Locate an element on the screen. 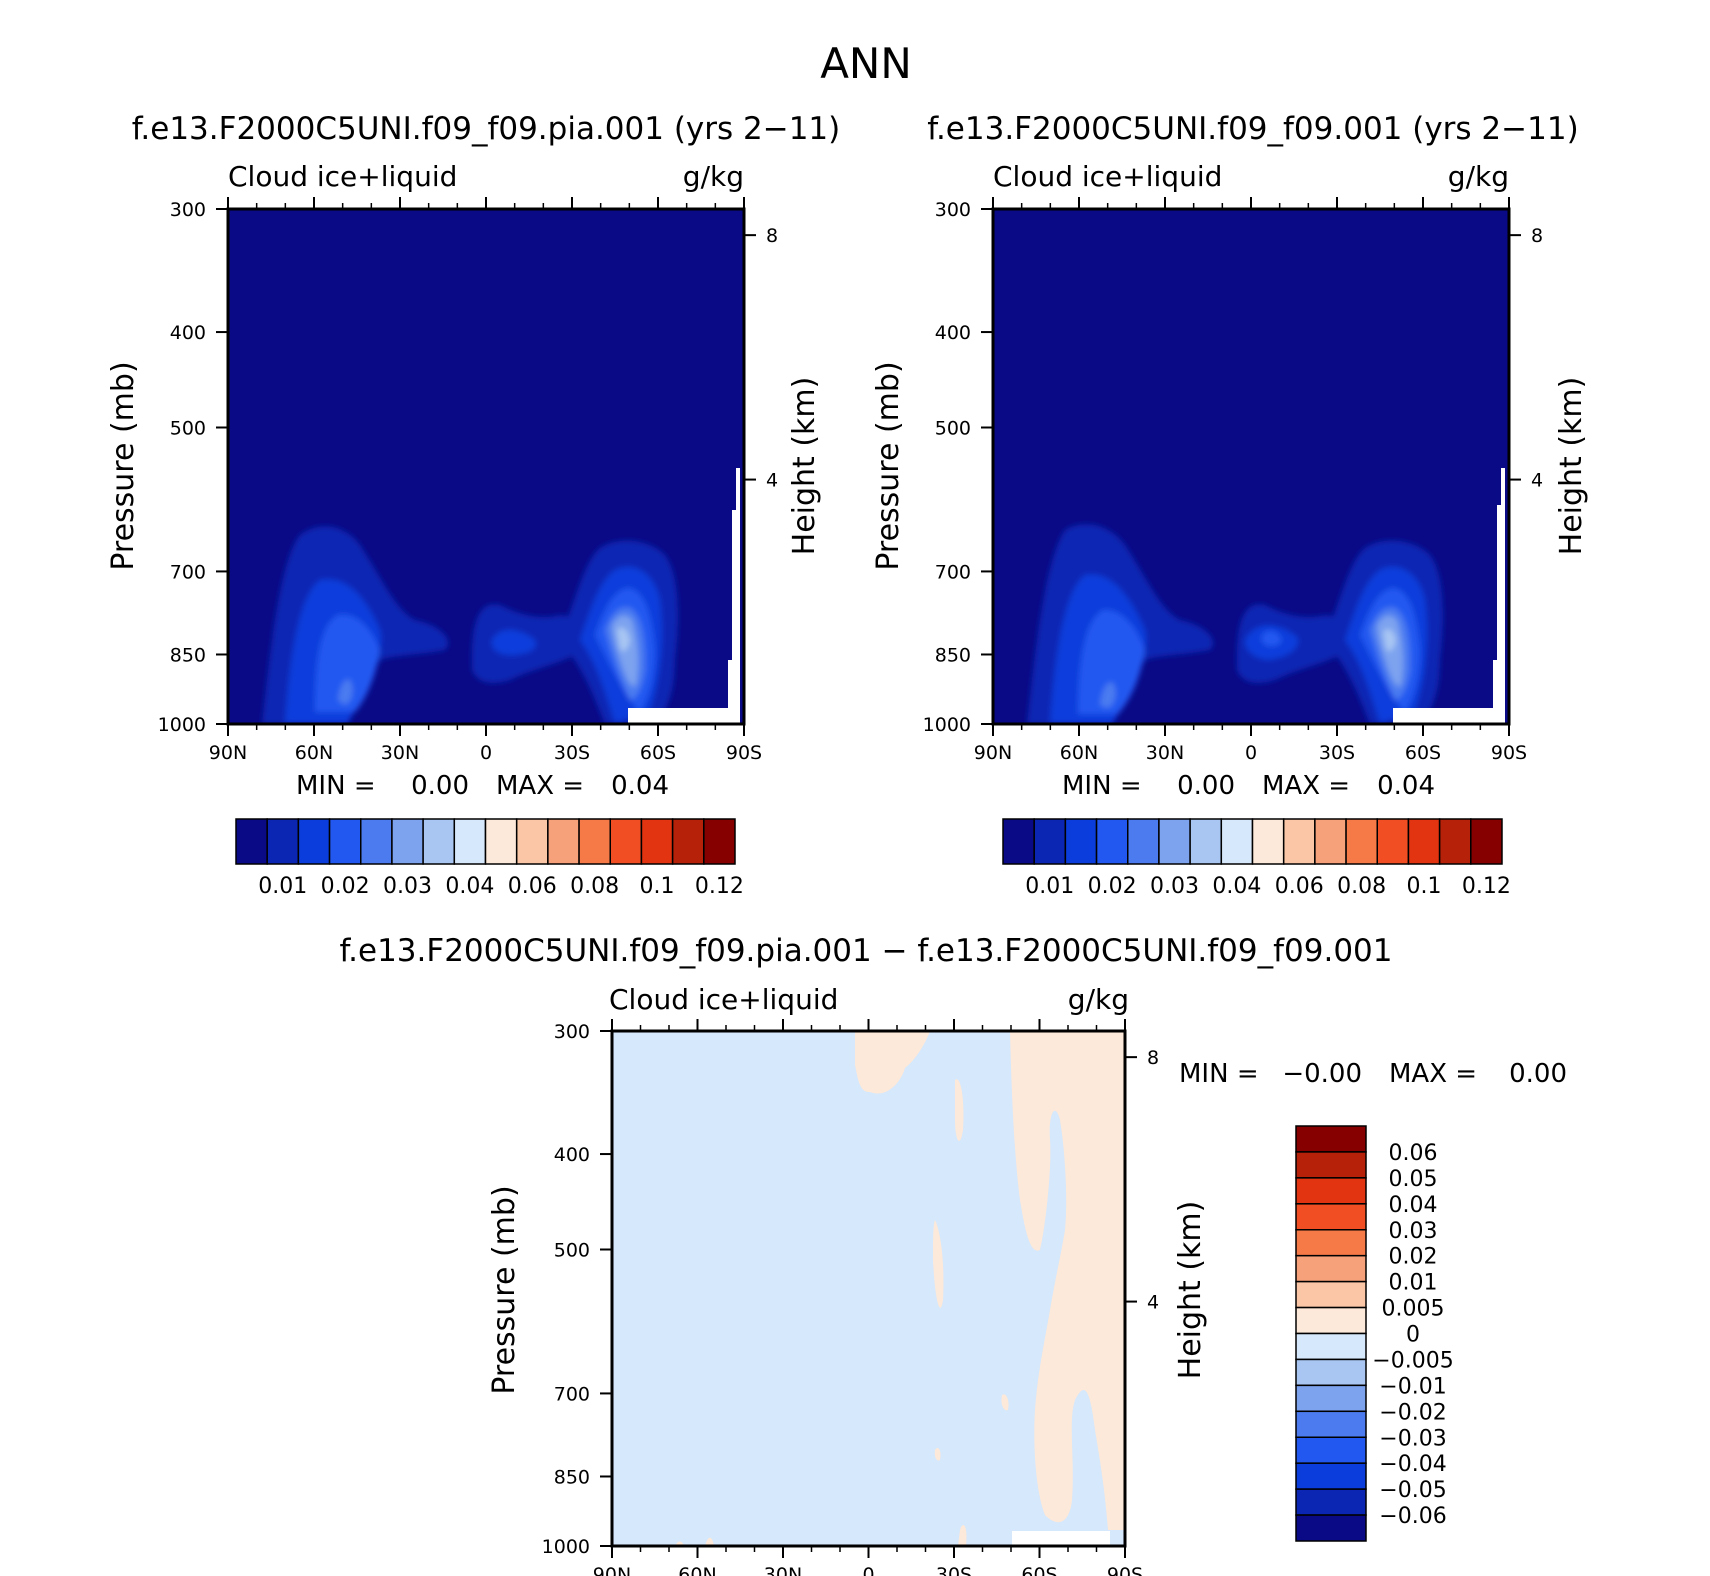  contour-field is located at coordinates (868, 1288).